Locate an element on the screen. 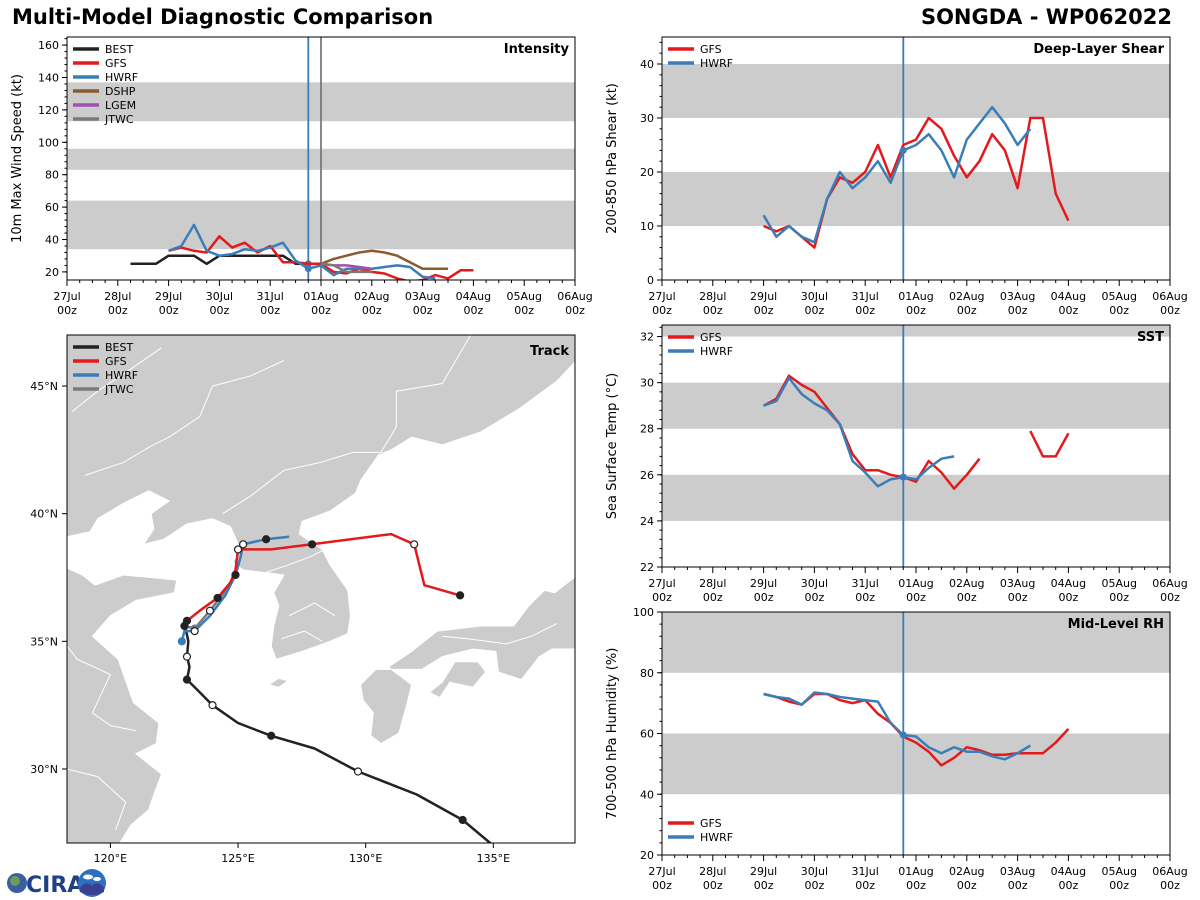  y-tick-label: 30 is located at coordinates (647, 383).